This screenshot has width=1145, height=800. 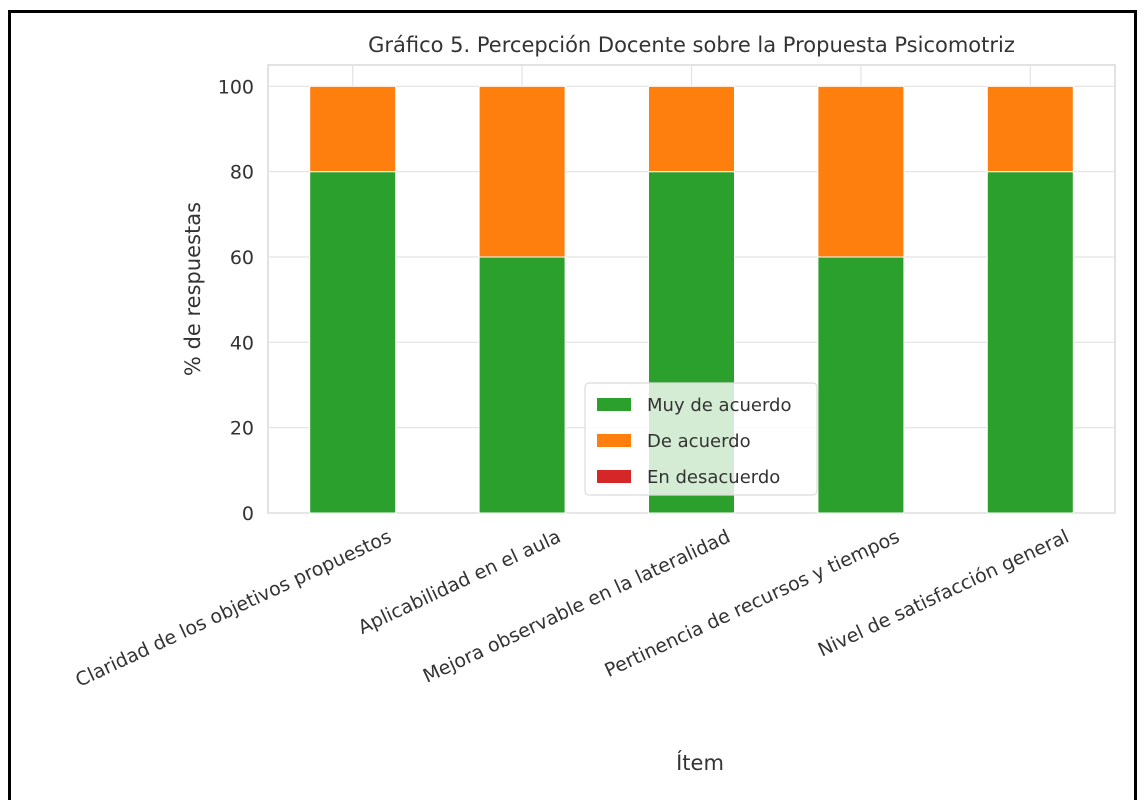 I want to click on legend: Muy de acuerdo De acuerdo En desacuerdo, so click(x=701, y=439).